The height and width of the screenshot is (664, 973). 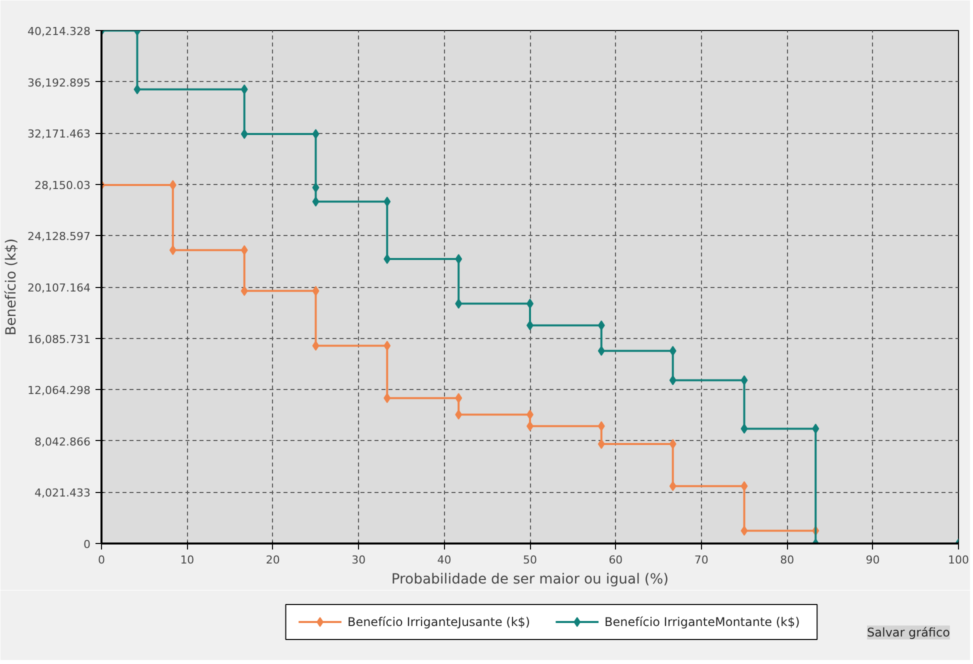 I want to click on y-axis-title: Benefício (k$), so click(x=12, y=287).